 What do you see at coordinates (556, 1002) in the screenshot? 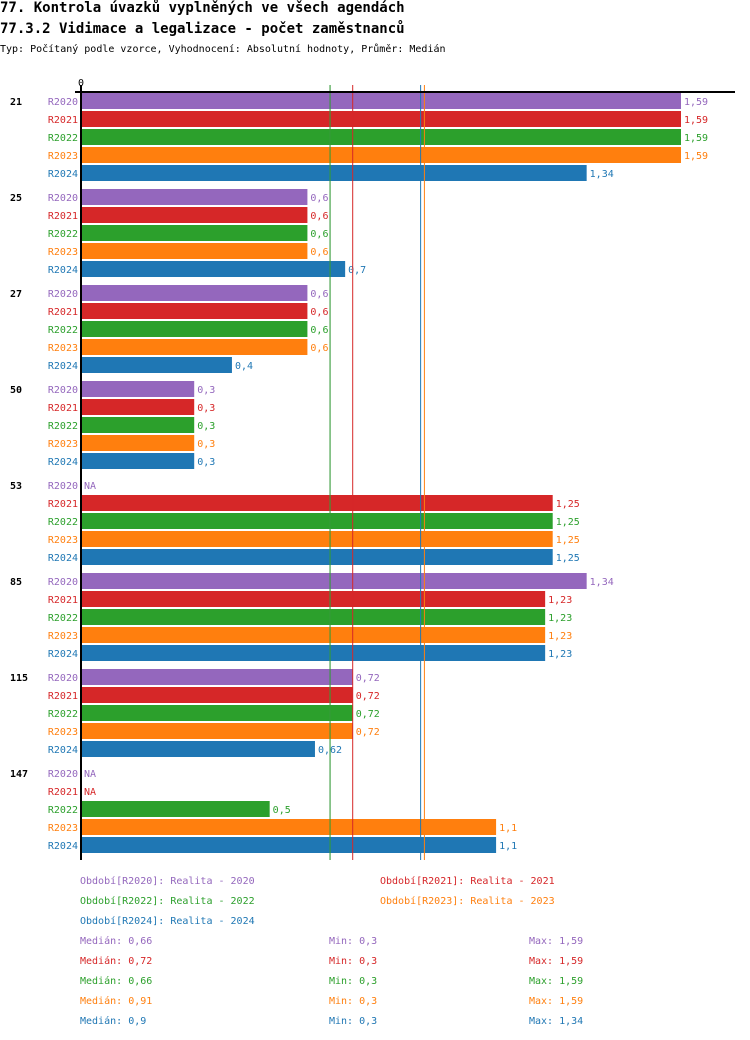
I see `stat-max: Max: 1,59` at bounding box center [556, 1002].